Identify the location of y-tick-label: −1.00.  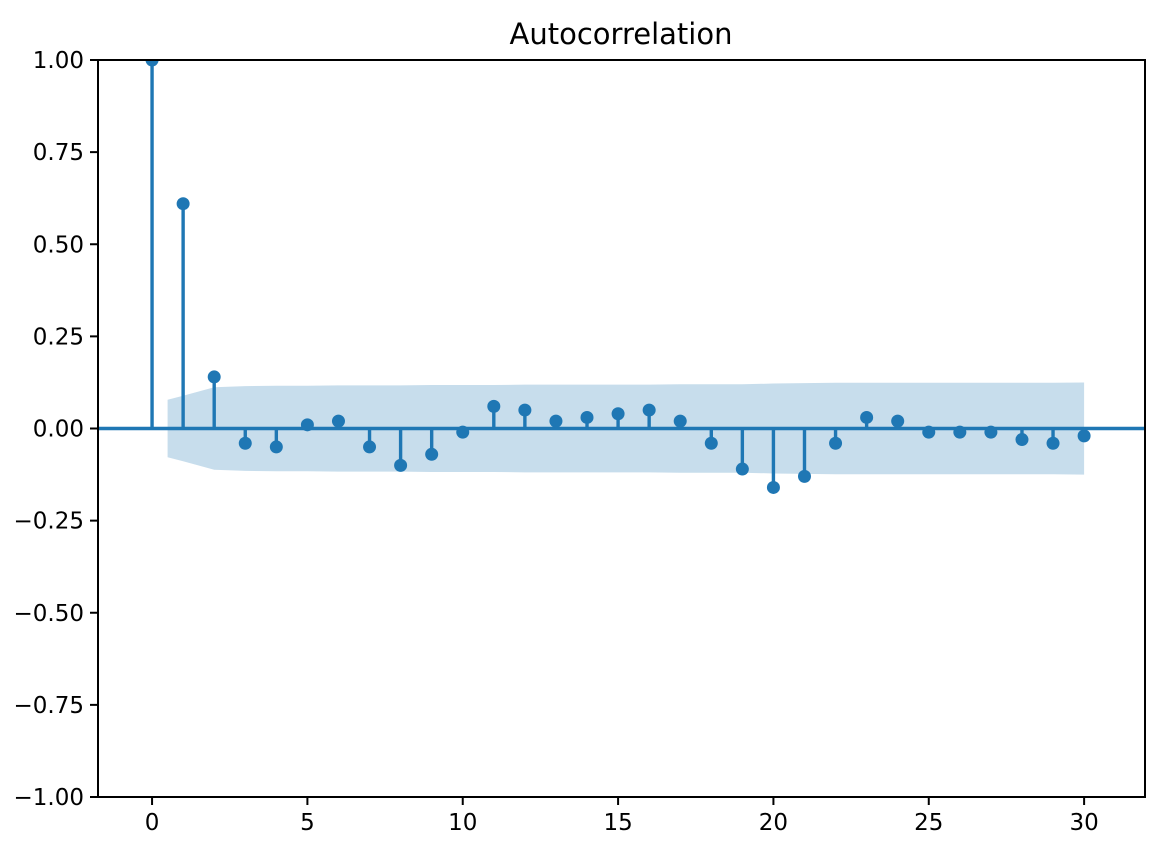
(49, 798).